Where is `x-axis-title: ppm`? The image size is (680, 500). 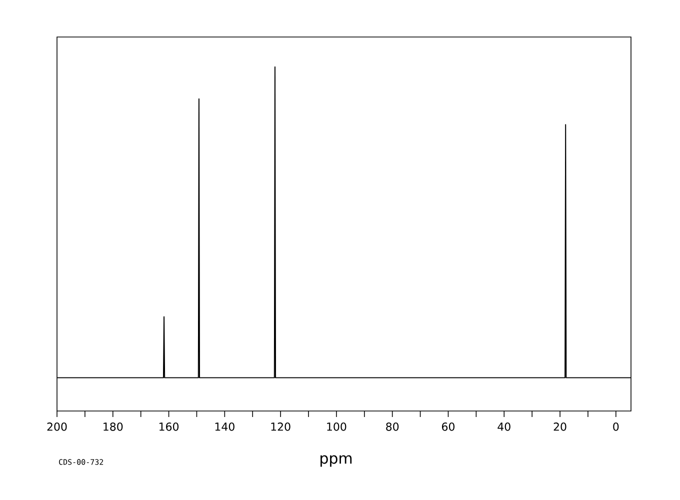 x-axis-title: ppm is located at coordinates (336, 461).